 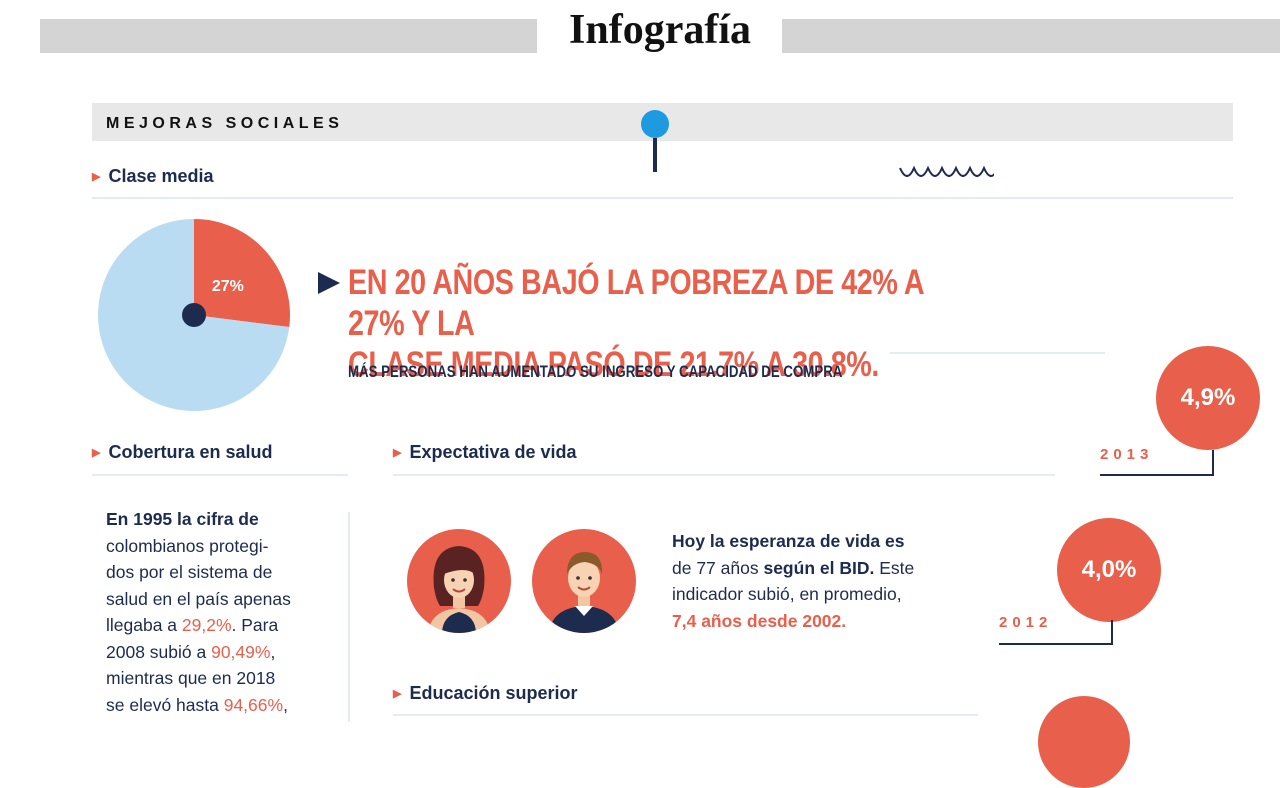 What do you see at coordinates (997, 353) in the screenshot?
I see `headline-rule` at bounding box center [997, 353].